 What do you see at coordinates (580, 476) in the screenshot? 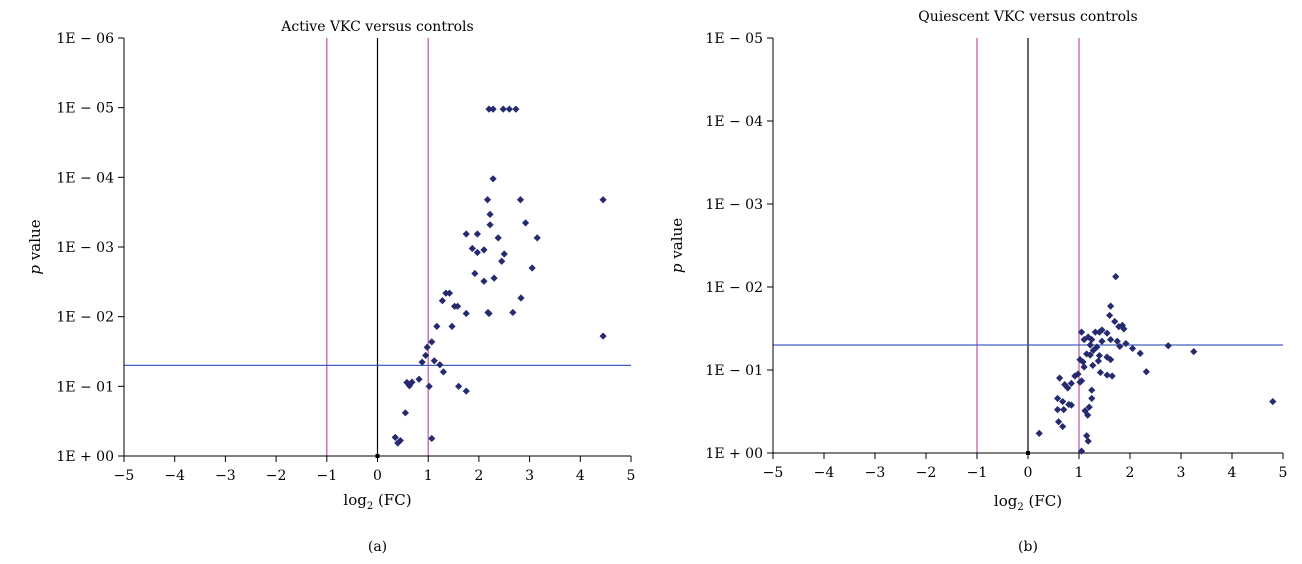
I see `panel-a-x-tick-label: 4` at bounding box center [580, 476].